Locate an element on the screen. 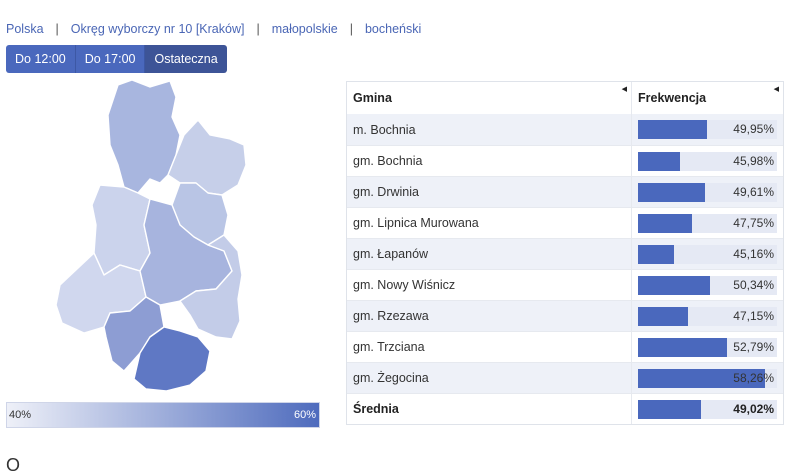 Image resolution: width=800 pixels, height=476 pixels. turnout-bar-track: 49,02% is located at coordinates (707, 409).